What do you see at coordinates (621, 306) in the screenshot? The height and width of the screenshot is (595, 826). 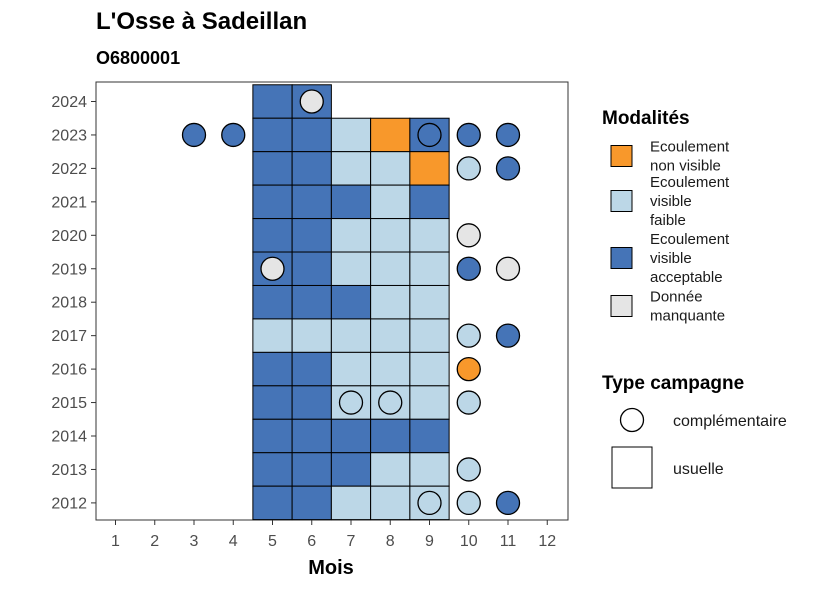 I see `legend-key-dm` at bounding box center [621, 306].